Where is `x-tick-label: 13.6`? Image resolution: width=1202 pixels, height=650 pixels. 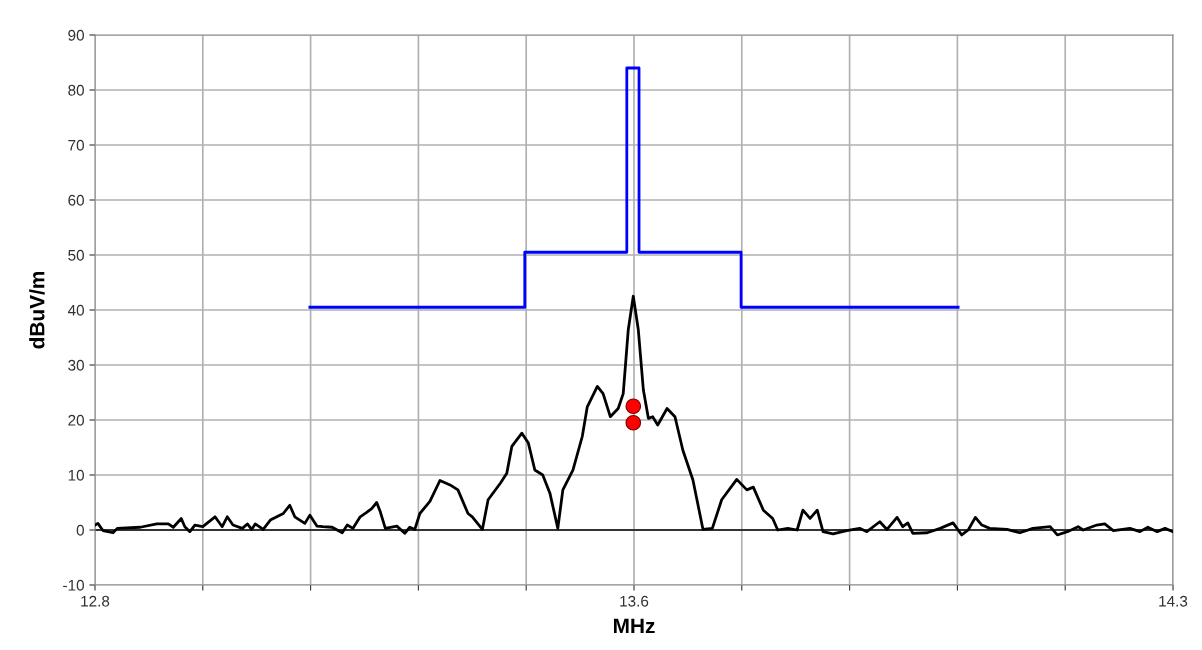 x-tick-label: 13.6 is located at coordinates (634, 601).